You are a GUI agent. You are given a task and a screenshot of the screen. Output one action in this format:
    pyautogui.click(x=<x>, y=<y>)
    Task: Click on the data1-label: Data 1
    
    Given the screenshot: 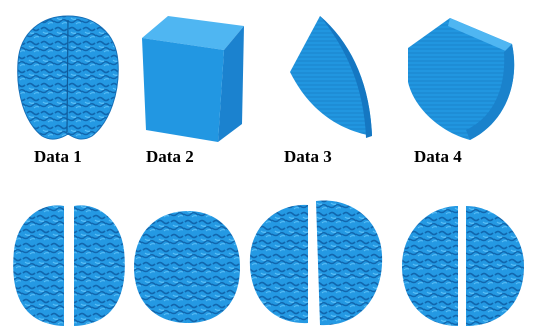 What is the action you would take?
    pyautogui.click(x=58, y=156)
    